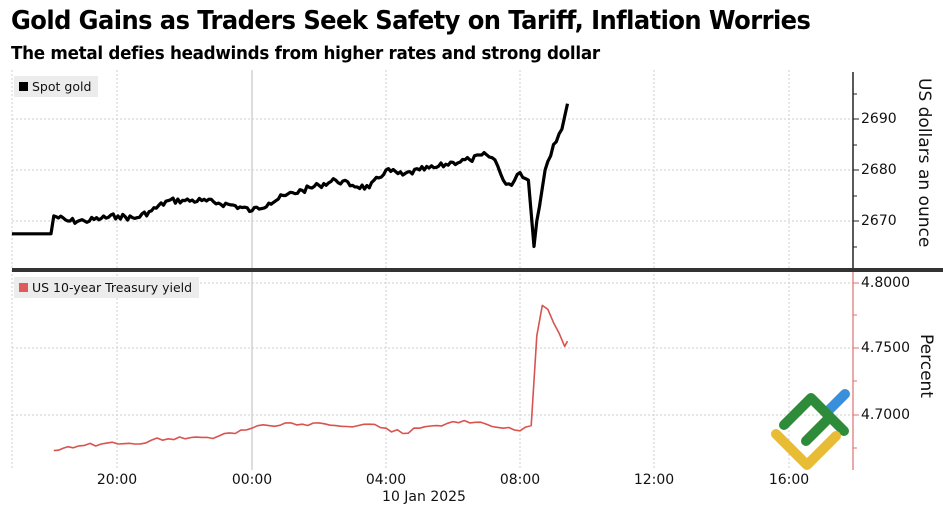  What do you see at coordinates (520, 480) in the screenshot?
I see `xtick: 08:00` at bounding box center [520, 480].